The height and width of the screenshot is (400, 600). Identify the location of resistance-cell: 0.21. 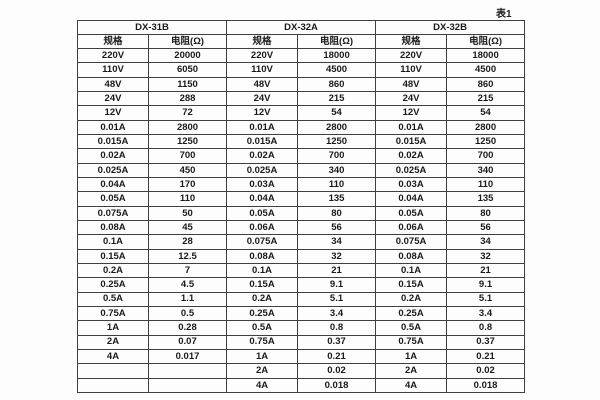
(486, 356).